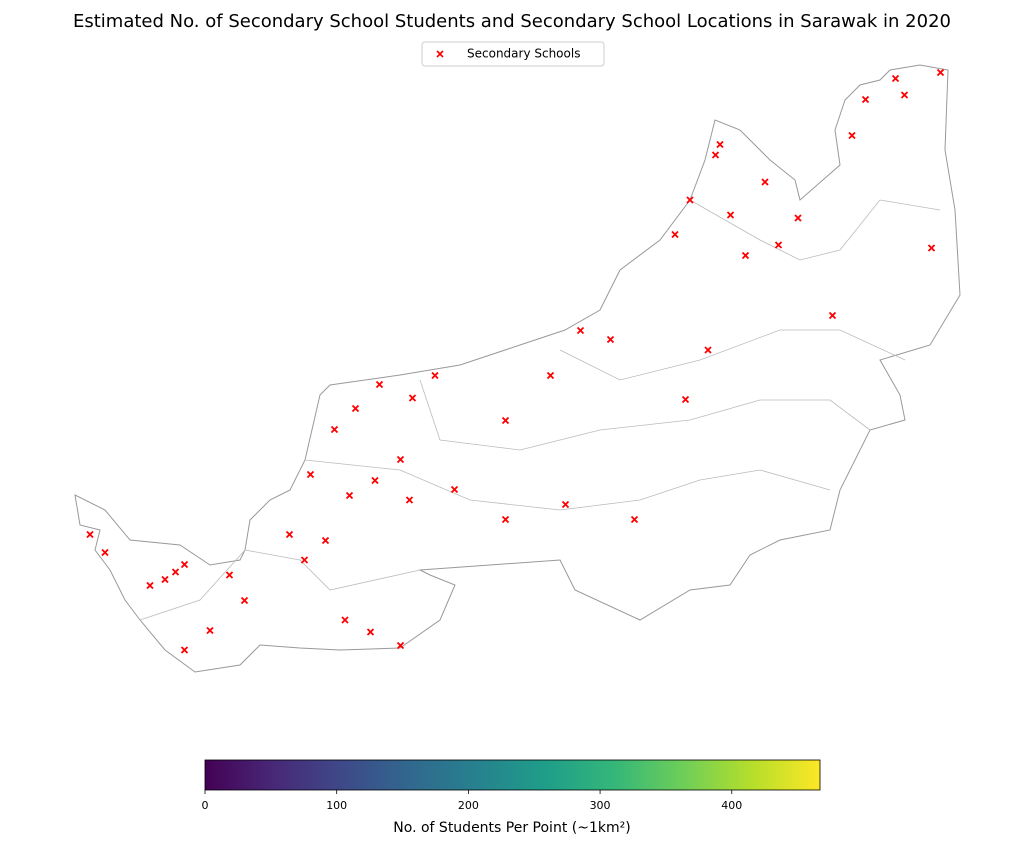 The height and width of the screenshot is (848, 1024). What do you see at coordinates (512, 775) in the screenshot?
I see `colorbar-gradient` at bounding box center [512, 775].